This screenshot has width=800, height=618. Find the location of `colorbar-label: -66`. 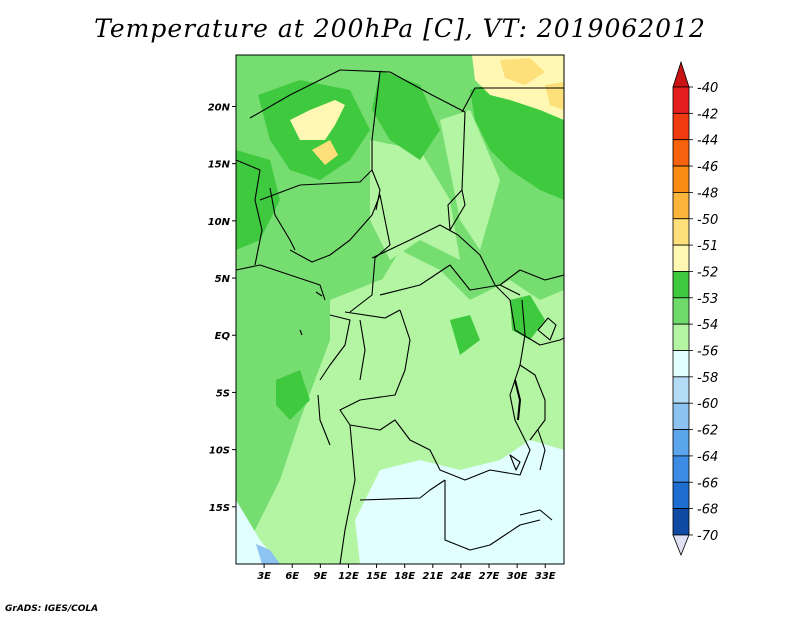

colorbar-label: -66 is located at coordinates (707, 483).